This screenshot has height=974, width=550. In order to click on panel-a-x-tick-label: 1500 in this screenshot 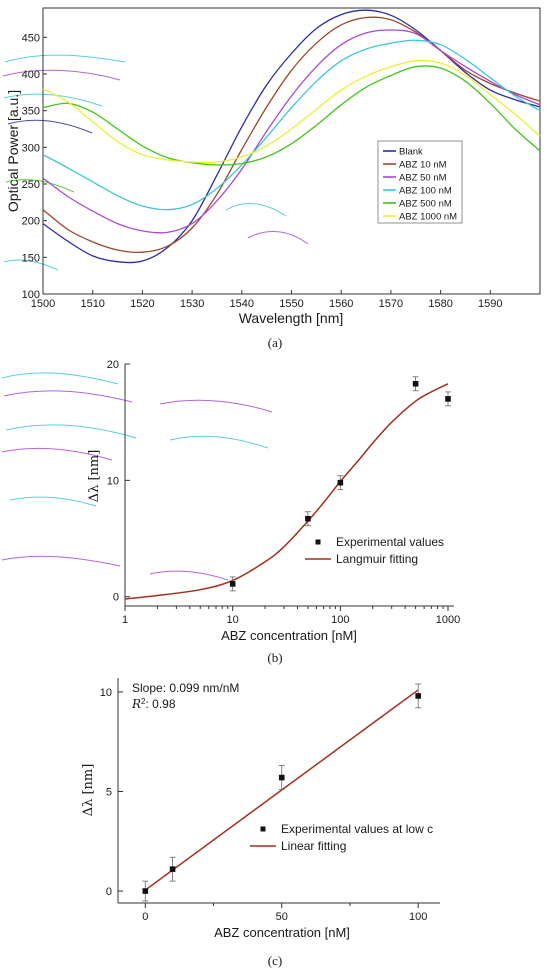, I will do `click(43, 304)`.